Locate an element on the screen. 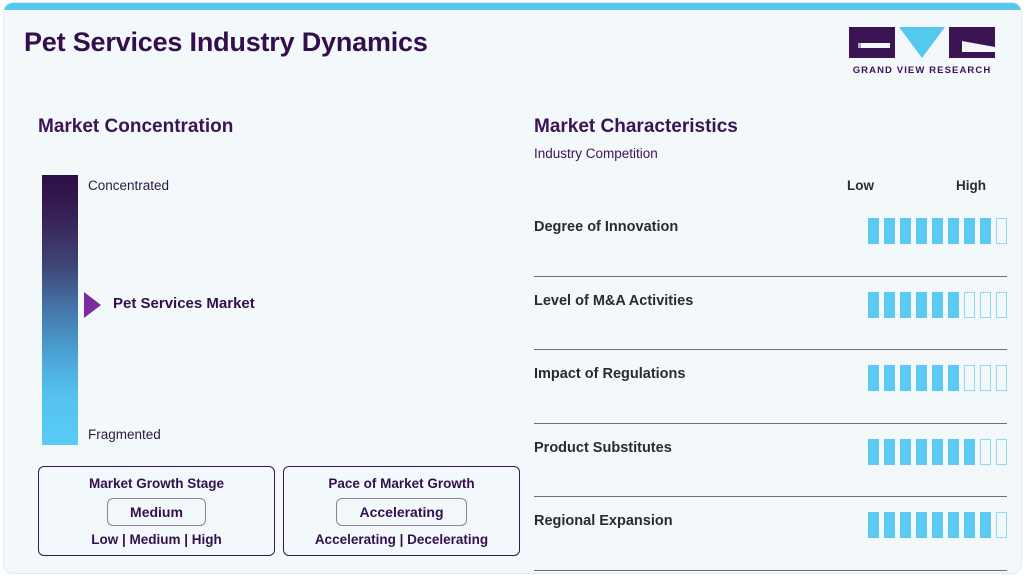 This screenshot has width=1025, height=576. pace-of-market-growth-title: Pace of Market Growth is located at coordinates (401, 483).